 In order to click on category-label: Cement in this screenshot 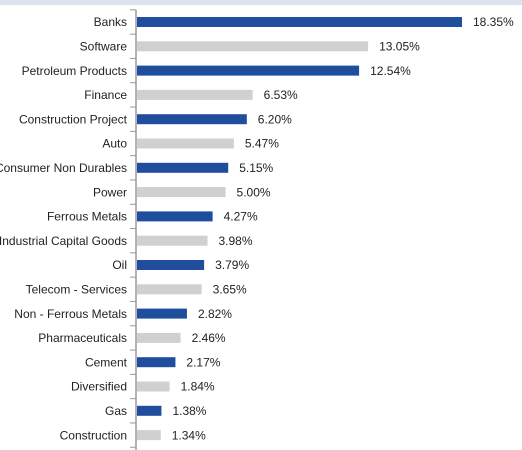, I will do `click(106, 362)`.